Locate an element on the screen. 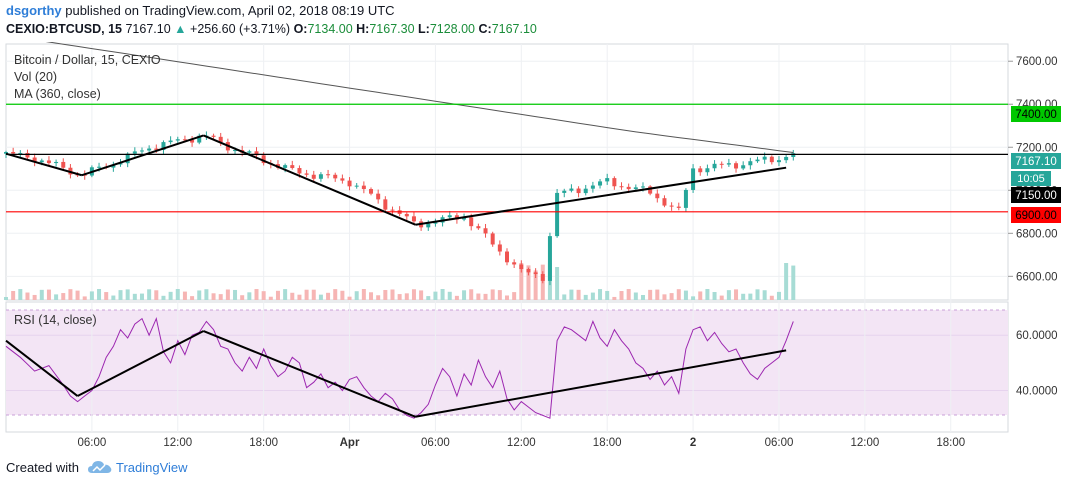 The width and height of the screenshot is (1074, 487). open-label: O: is located at coordinates (300, 29).